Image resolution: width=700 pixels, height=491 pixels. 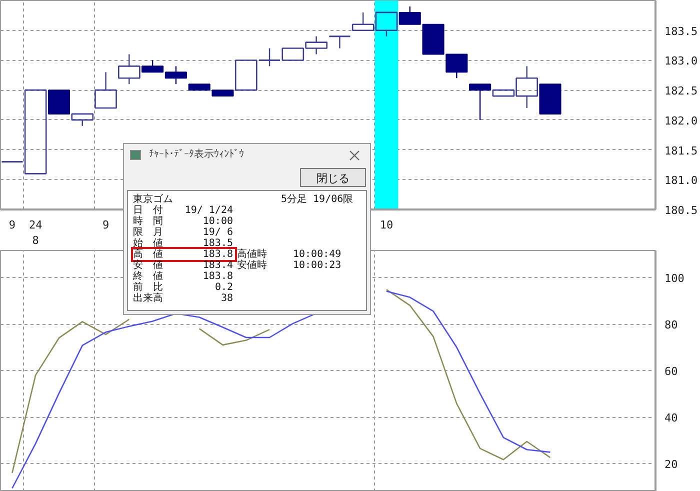 What do you see at coordinates (148, 254) in the screenshot?
I see `annotation: 高 値` at bounding box center [148, 254].